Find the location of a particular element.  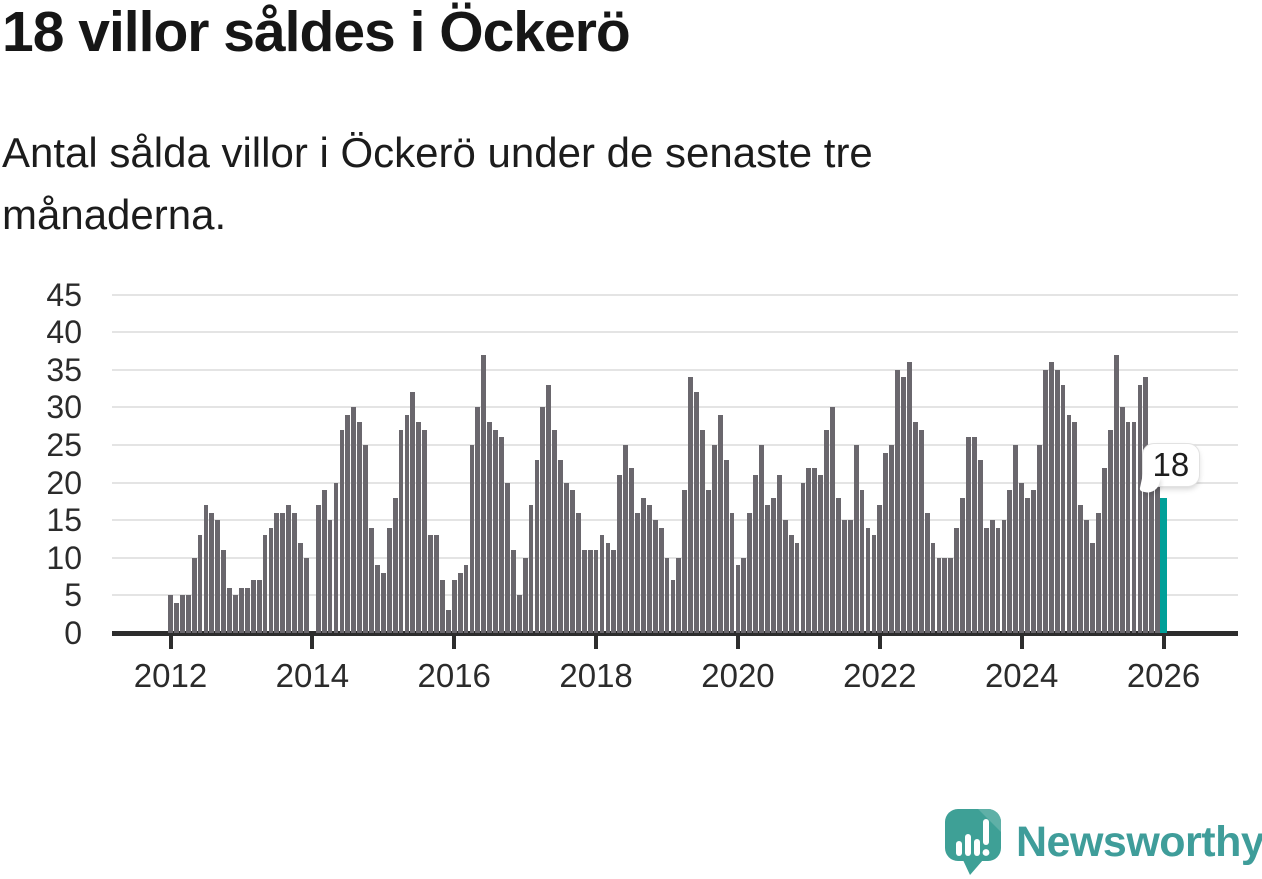

y-axis-tick-label: 25 is located at coordinates (64, 445).